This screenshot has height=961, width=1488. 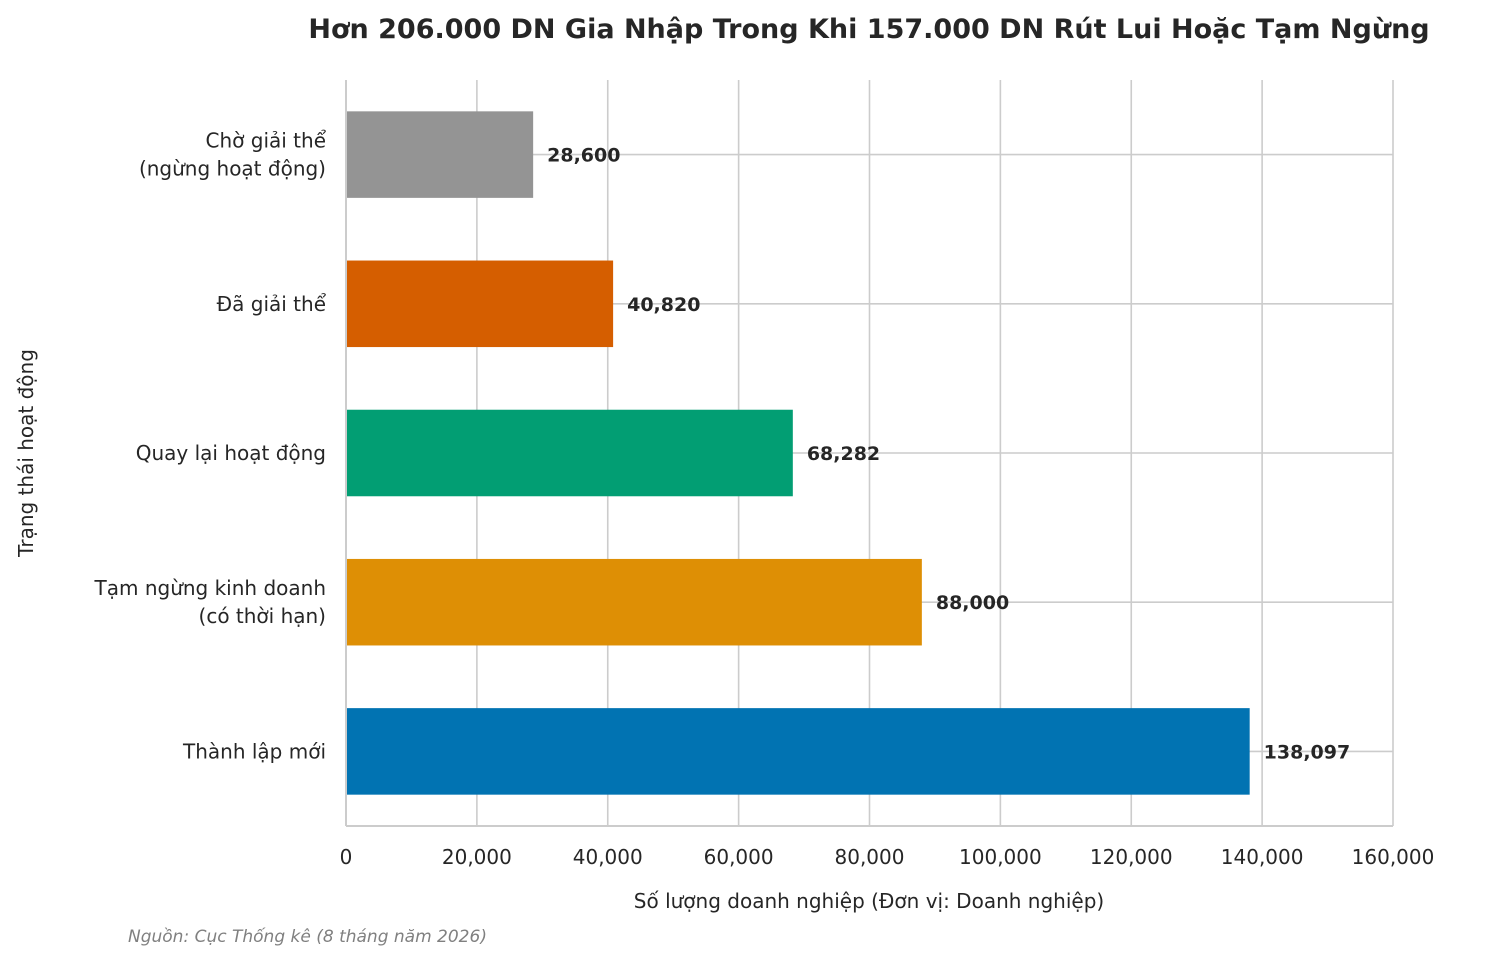 What do you see at coordinates (272, 304) in the screenshot?
I see `category-label: Đã giải thể` at bounding box center [272, 304].